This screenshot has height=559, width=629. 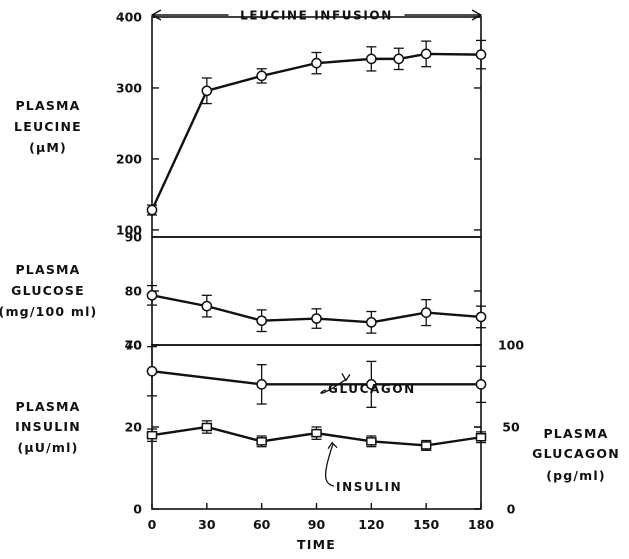 I want to click on series-line, so click(x=316, y=378).